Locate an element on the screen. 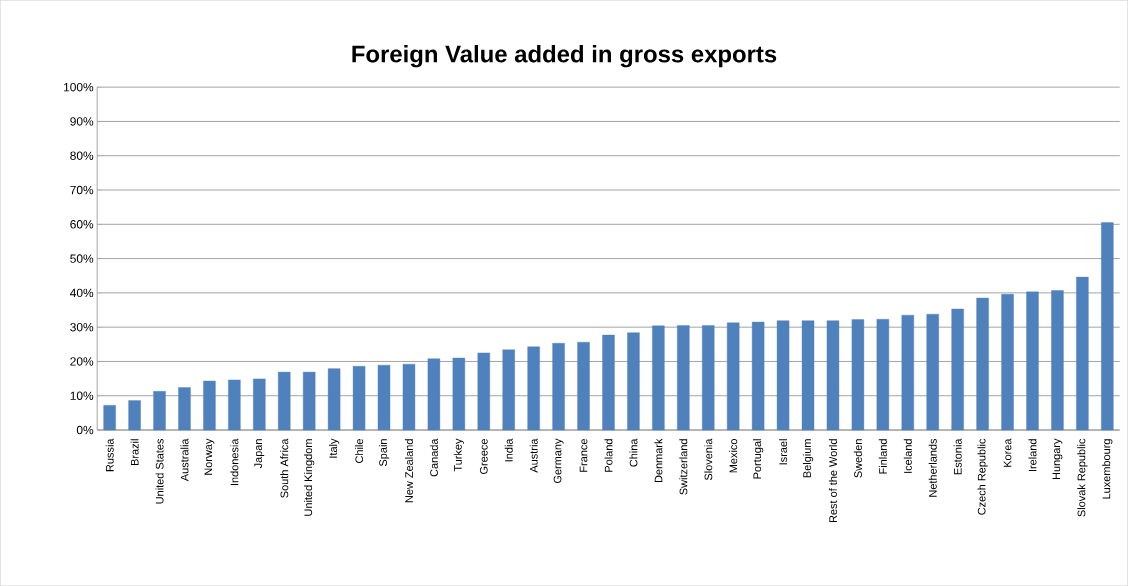 The height and width of the screenshot is (586, 1128). y-tick-label: 50% is located at coordinates (82, 258).